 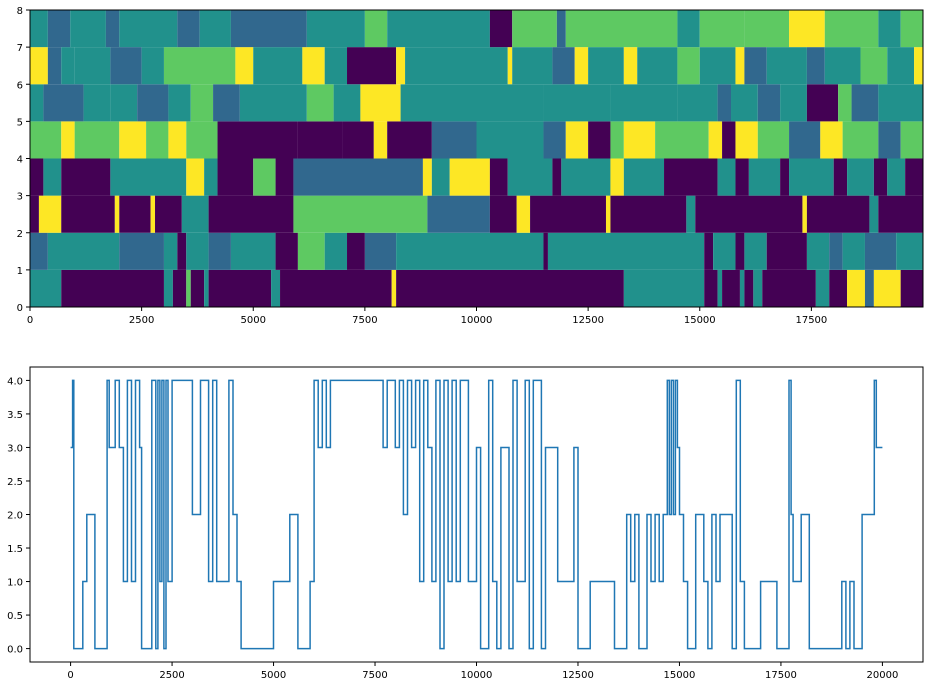 What do you see at coordinates (15, 516) in the screenshot?
I see `line-y-tick-label: 2.0` at bounding box center [15, 516].